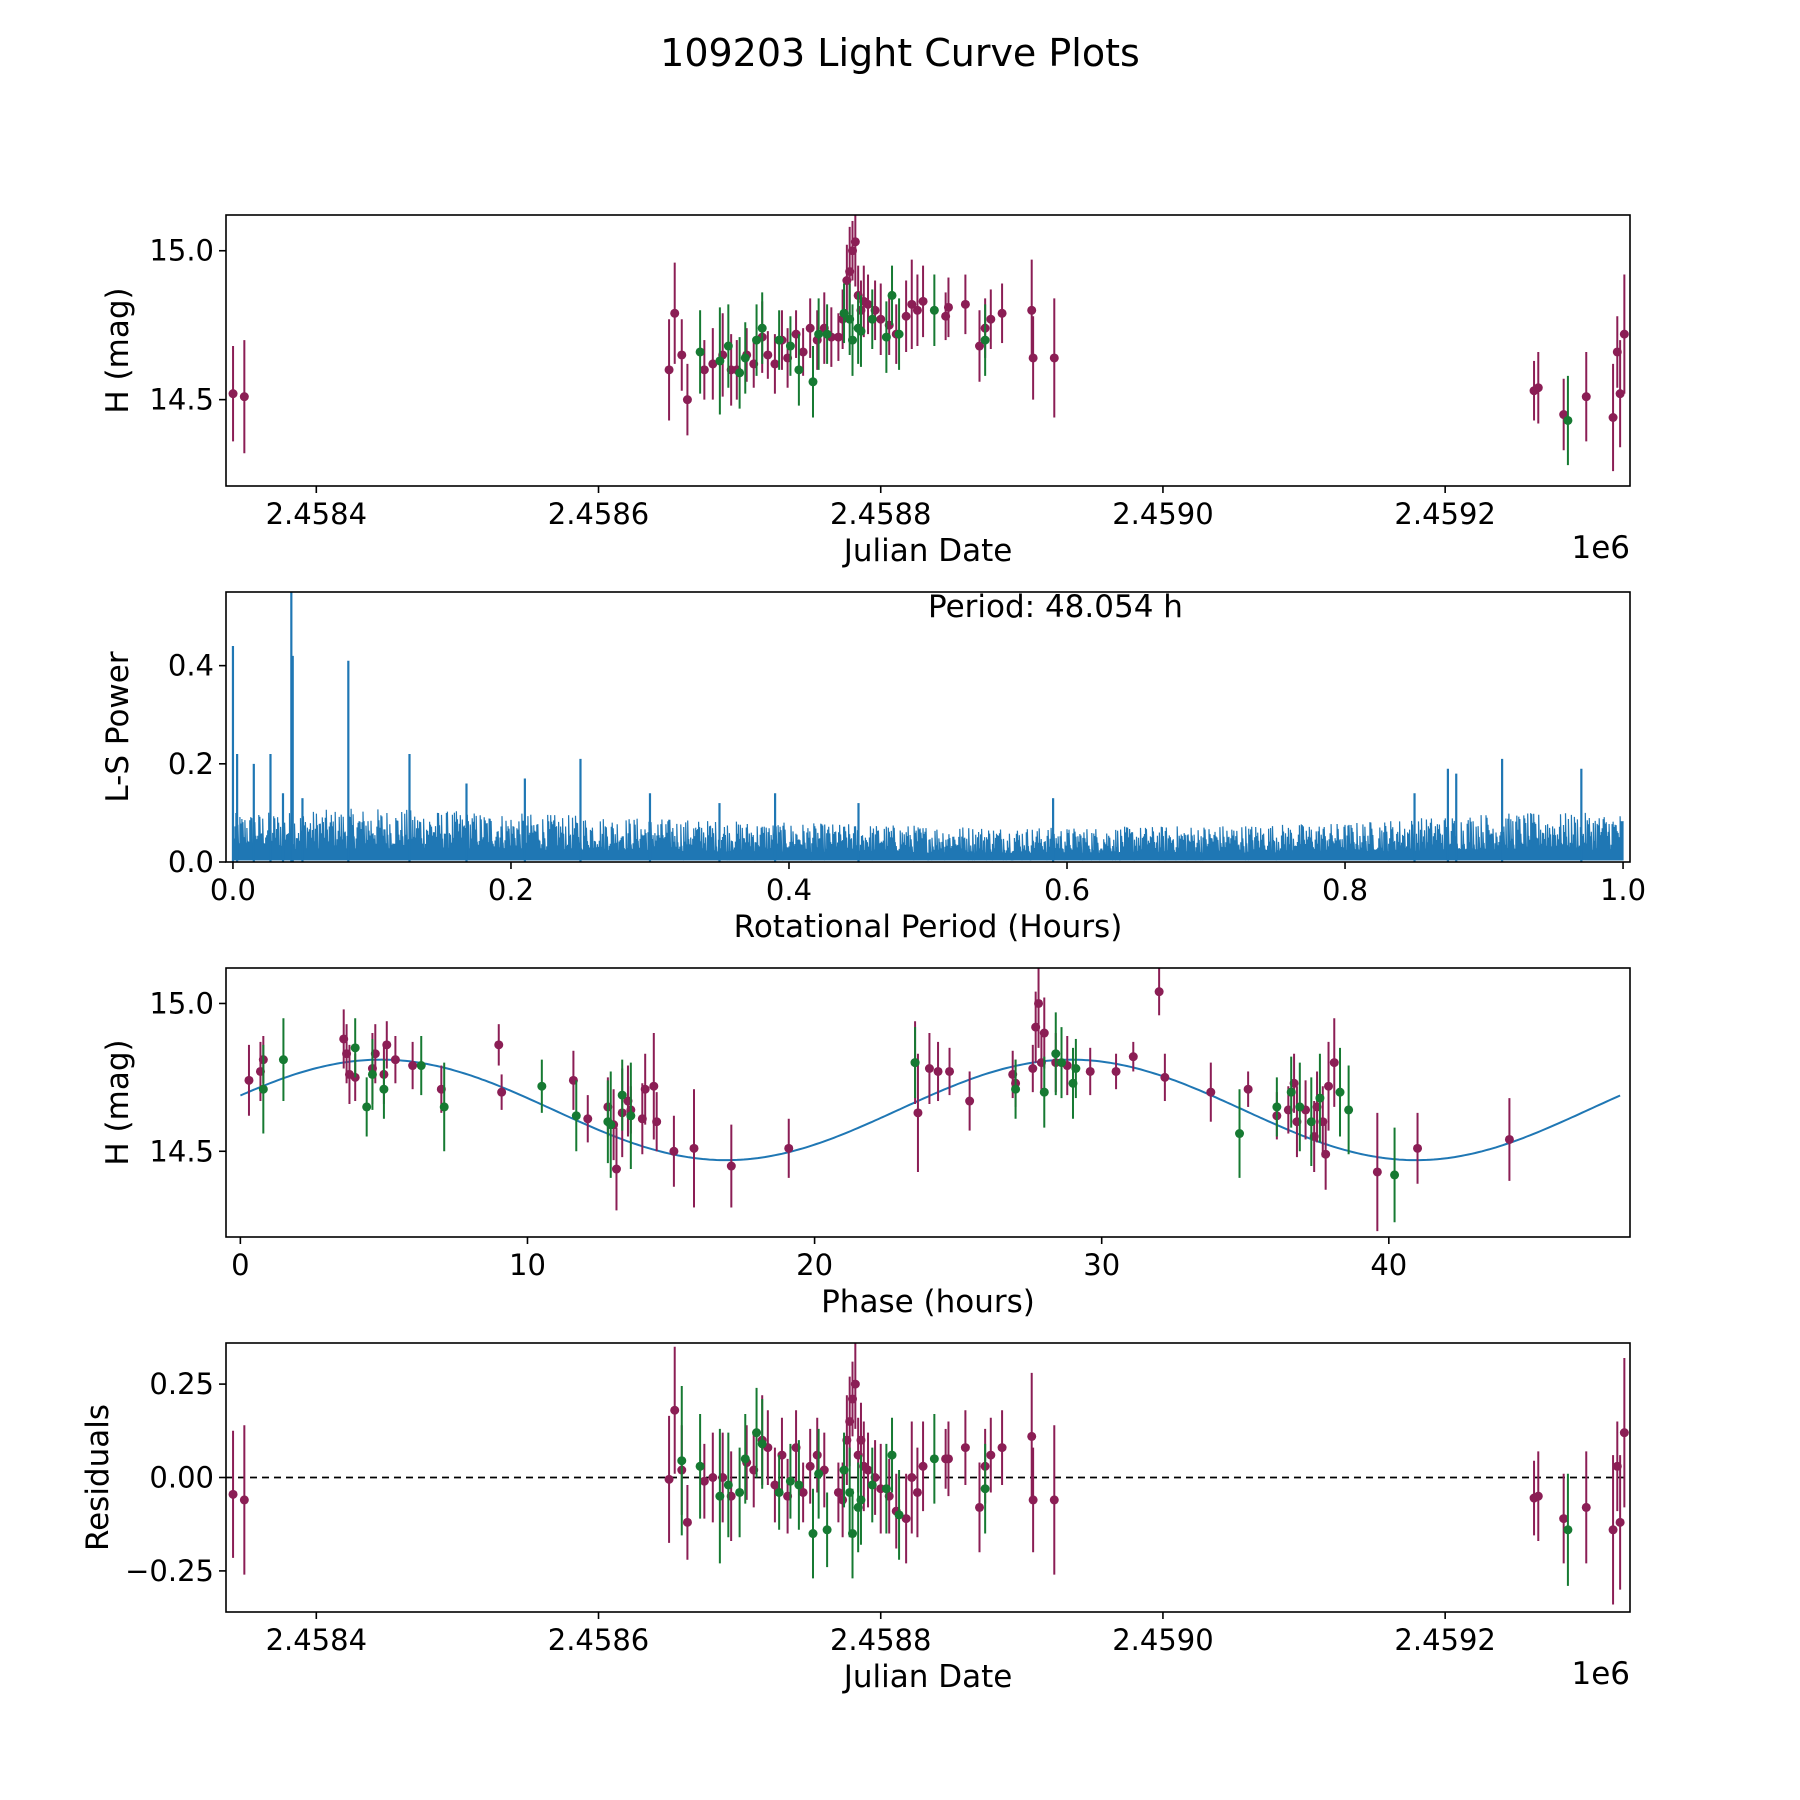 The height and width of the screenshot is (1800, 1800). What do you see at coordinates (927, 551) in the screenshot?
I see `x-axis-label: Julian Date` at bounding box center [927, 551].